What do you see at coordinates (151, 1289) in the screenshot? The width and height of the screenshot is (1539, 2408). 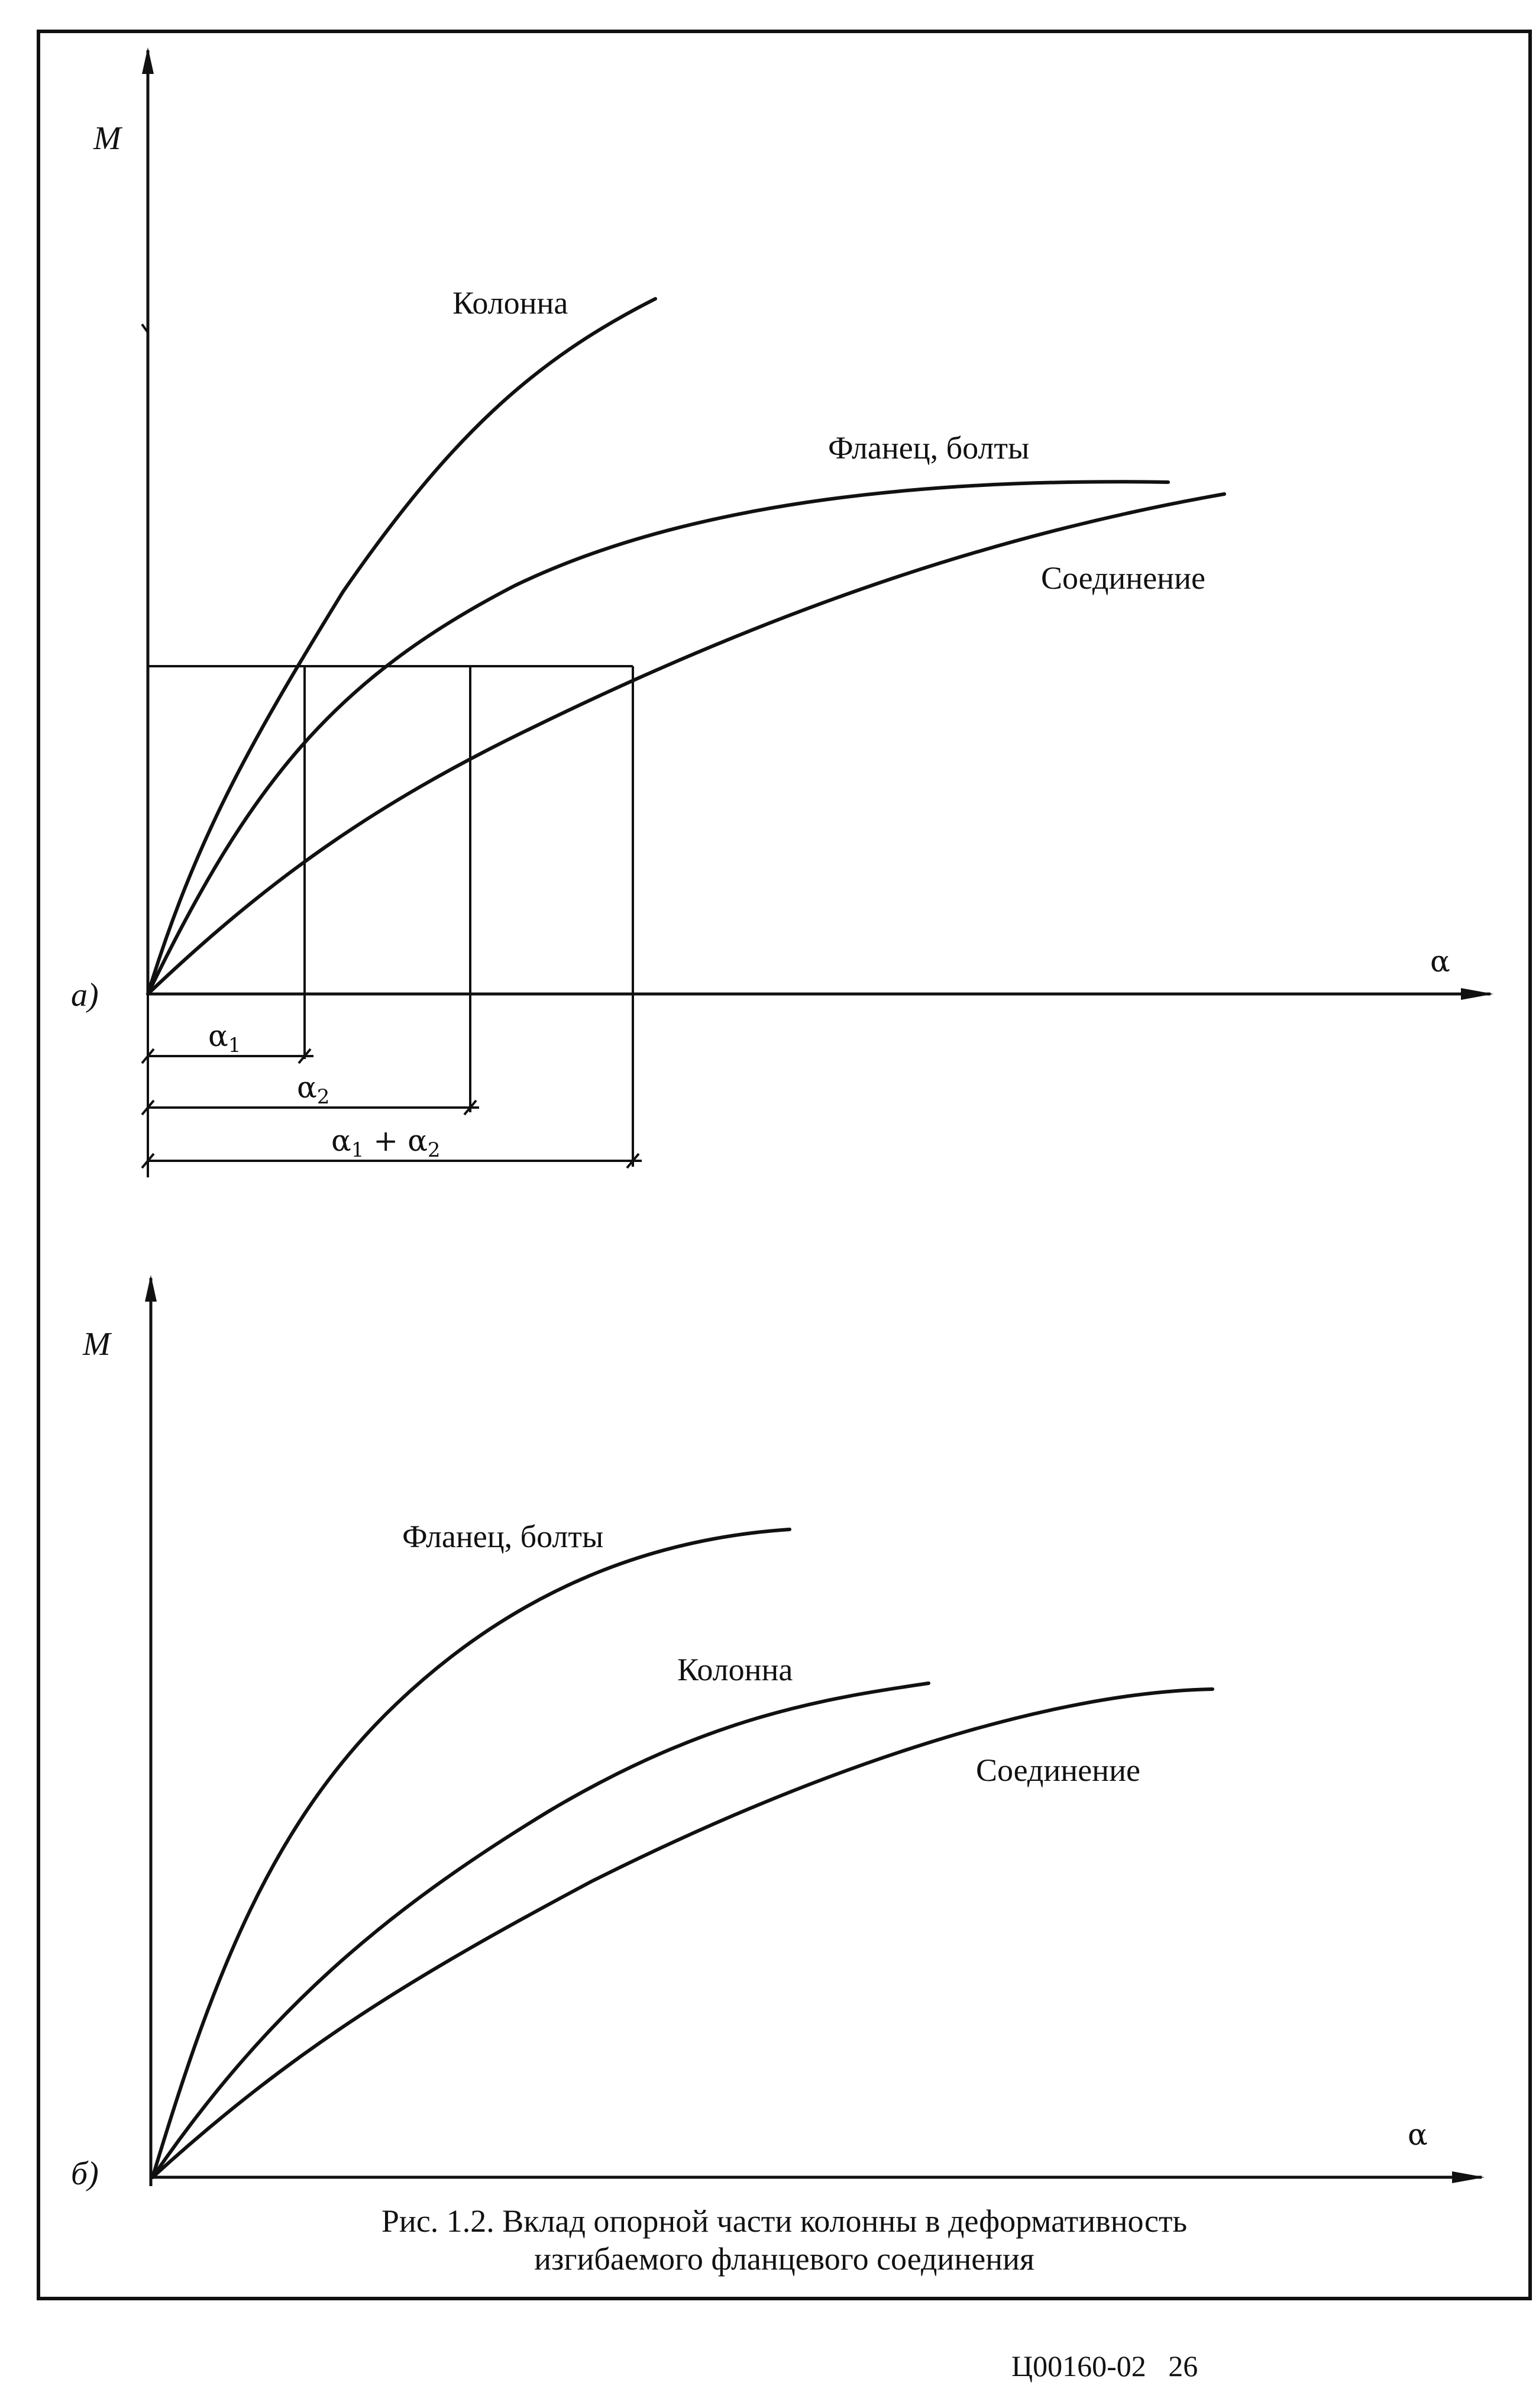 I see `panel-b-y-arrow-icon` at bounding box center [151, 1289].